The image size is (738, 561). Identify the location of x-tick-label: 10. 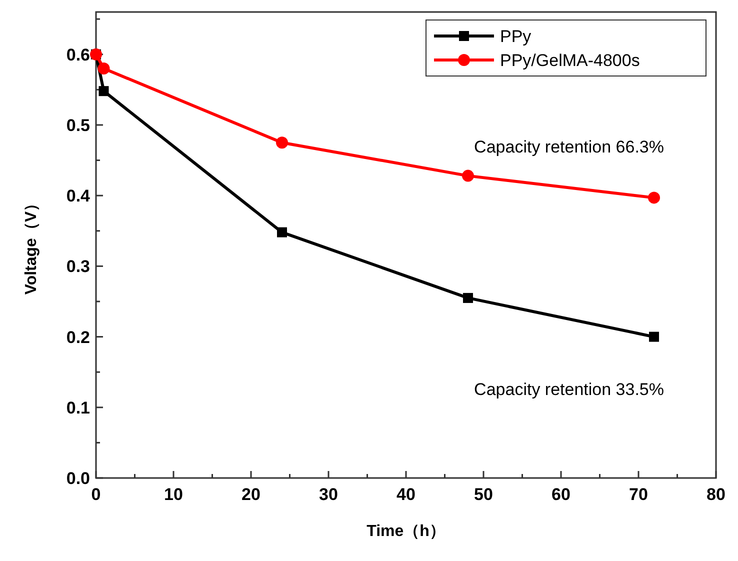
(173, 494).